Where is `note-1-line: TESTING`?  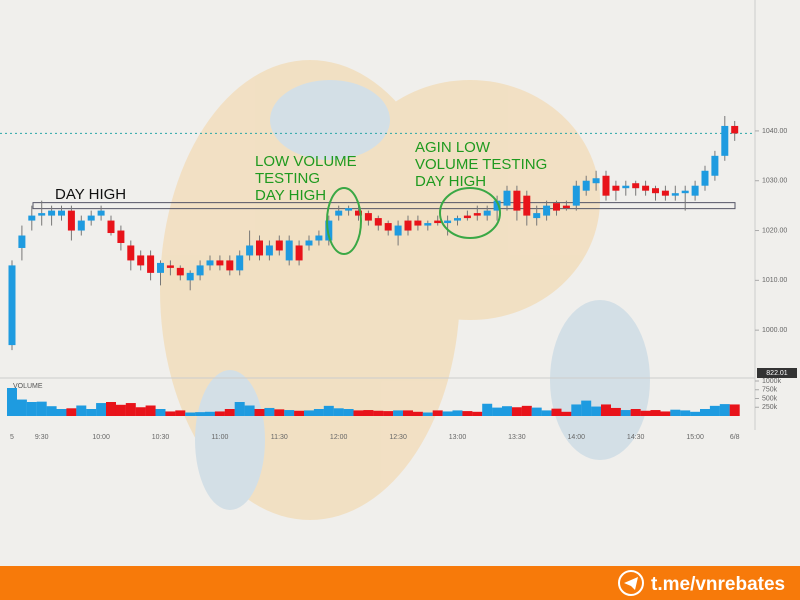 note-1-line: TESTING is located at coordinates (287, 178).